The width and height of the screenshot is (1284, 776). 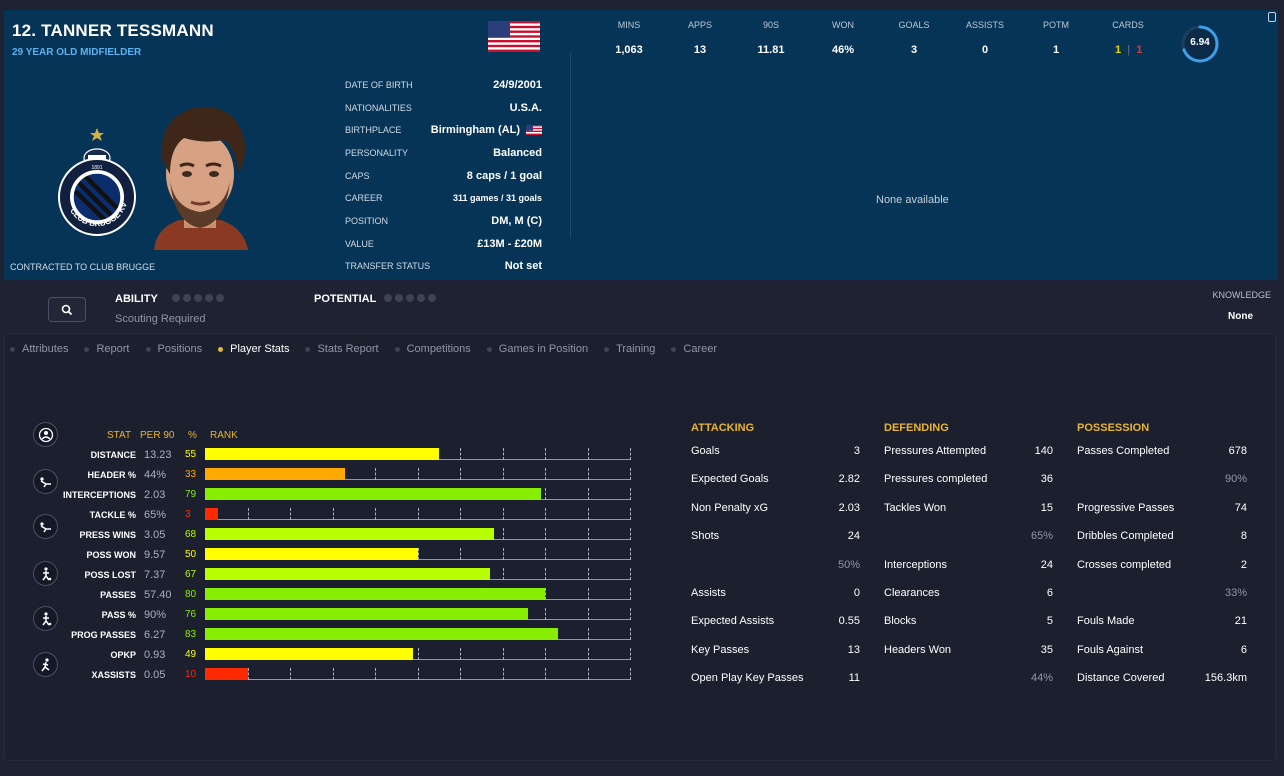 What do you see at coordinates (968, 594) in the screenshot?
I see `defending-row: Clearances 6` at bounding box center [968, 594].